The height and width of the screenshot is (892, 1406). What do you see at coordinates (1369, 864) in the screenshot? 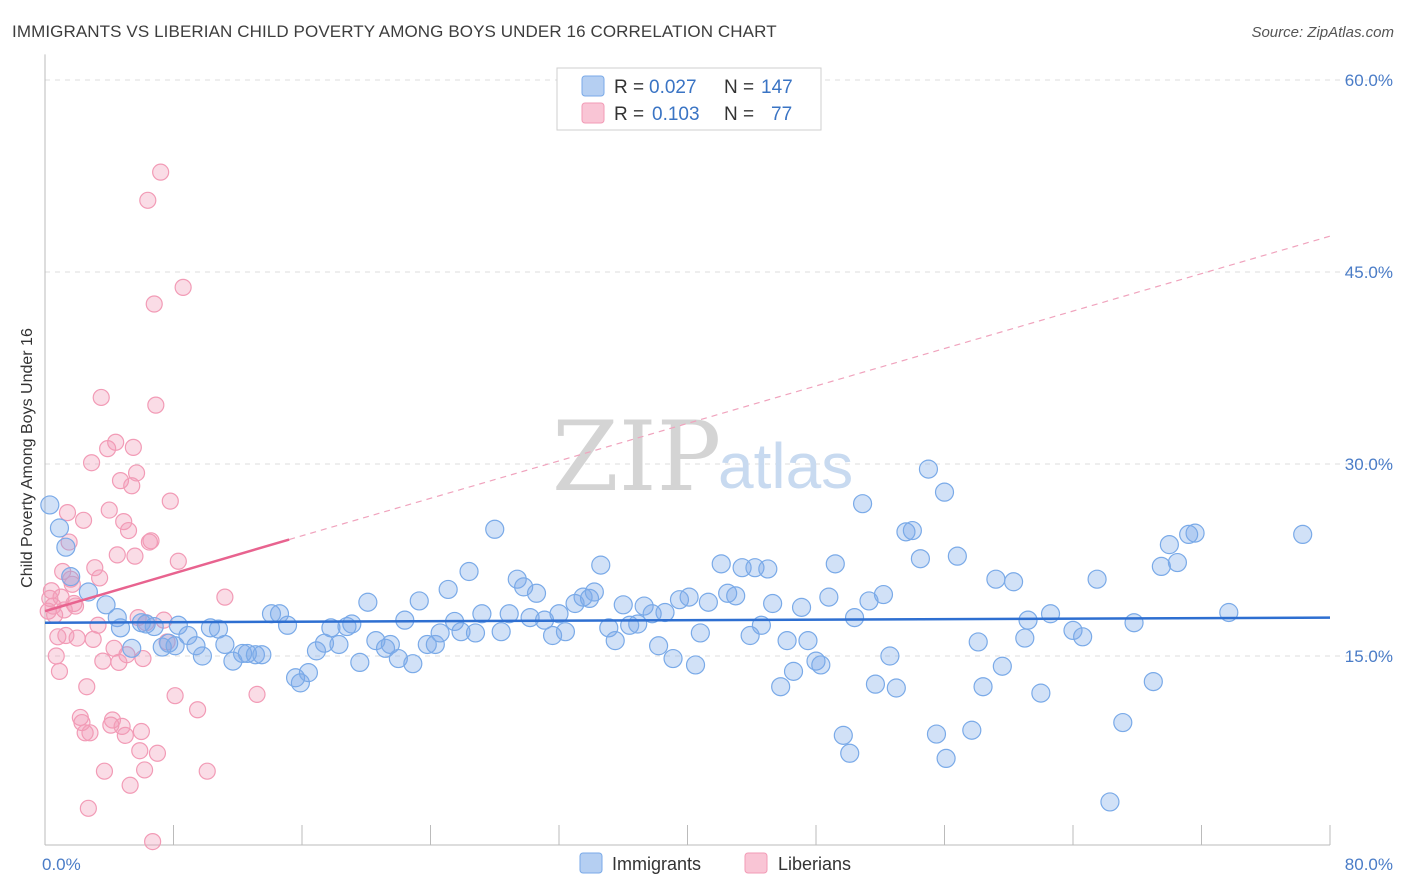
I see `x-tick-label: 80.0%` at bounding box center [1369, 864].